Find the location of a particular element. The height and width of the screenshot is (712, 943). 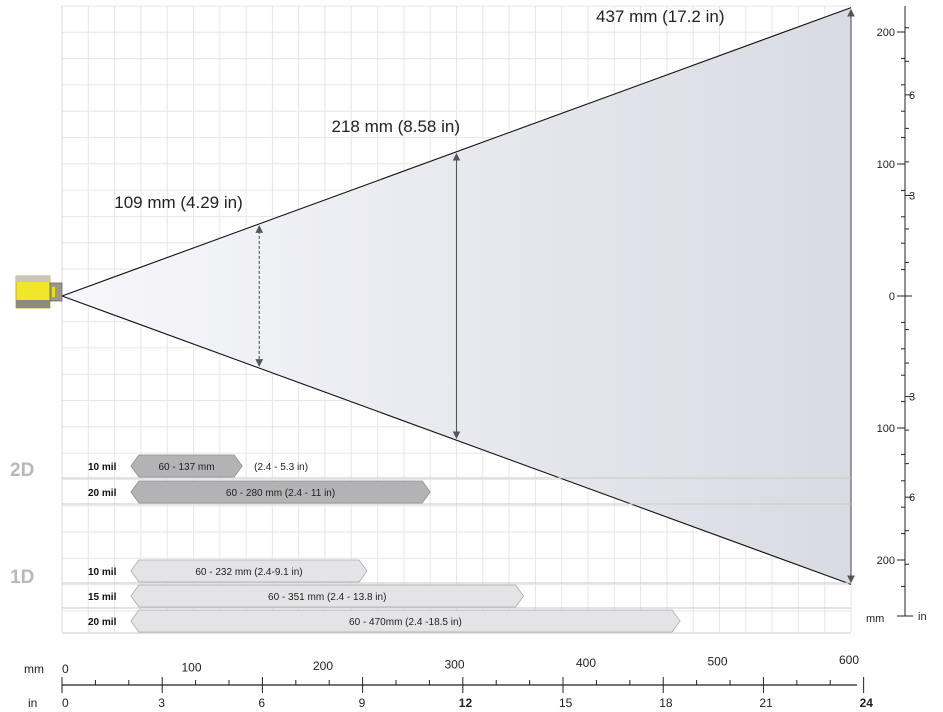

right-axis-mm-label: 0 is located at coordinates (892, 297).